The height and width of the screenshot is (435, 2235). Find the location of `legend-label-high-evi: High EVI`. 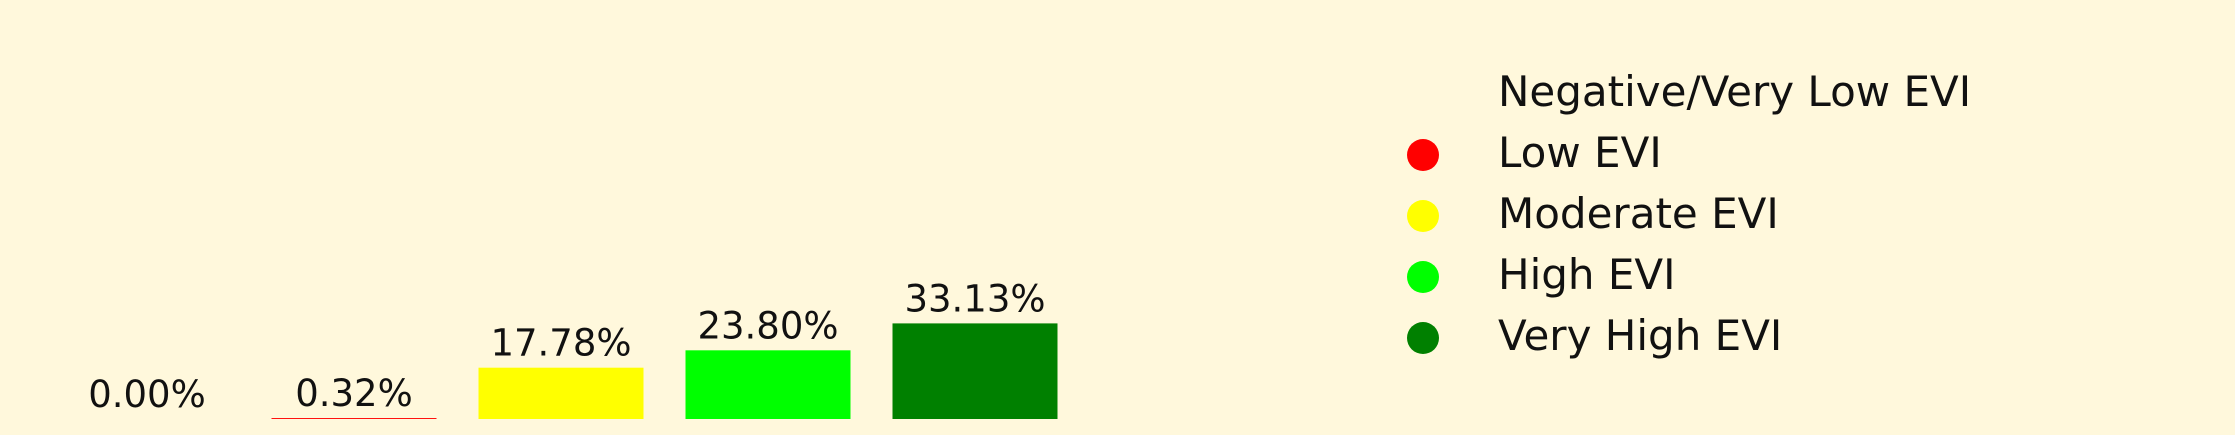

legend-label-high-evi: High EVI is located at coordinates (1587, 274).